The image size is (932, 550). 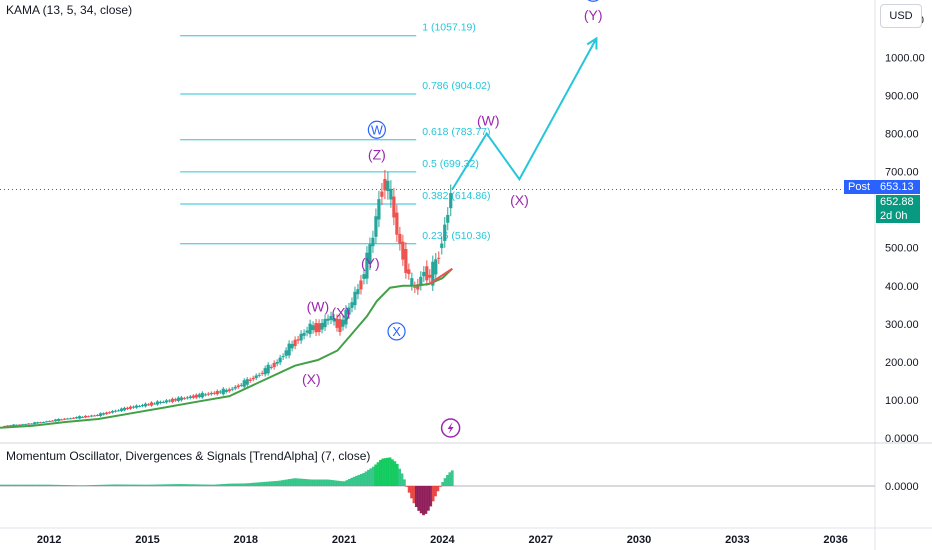 What do you see at coordinates (902, 97) in the screenshot?
I see `y-tick-label-2: 900.00` at bounding box center [902, 97].